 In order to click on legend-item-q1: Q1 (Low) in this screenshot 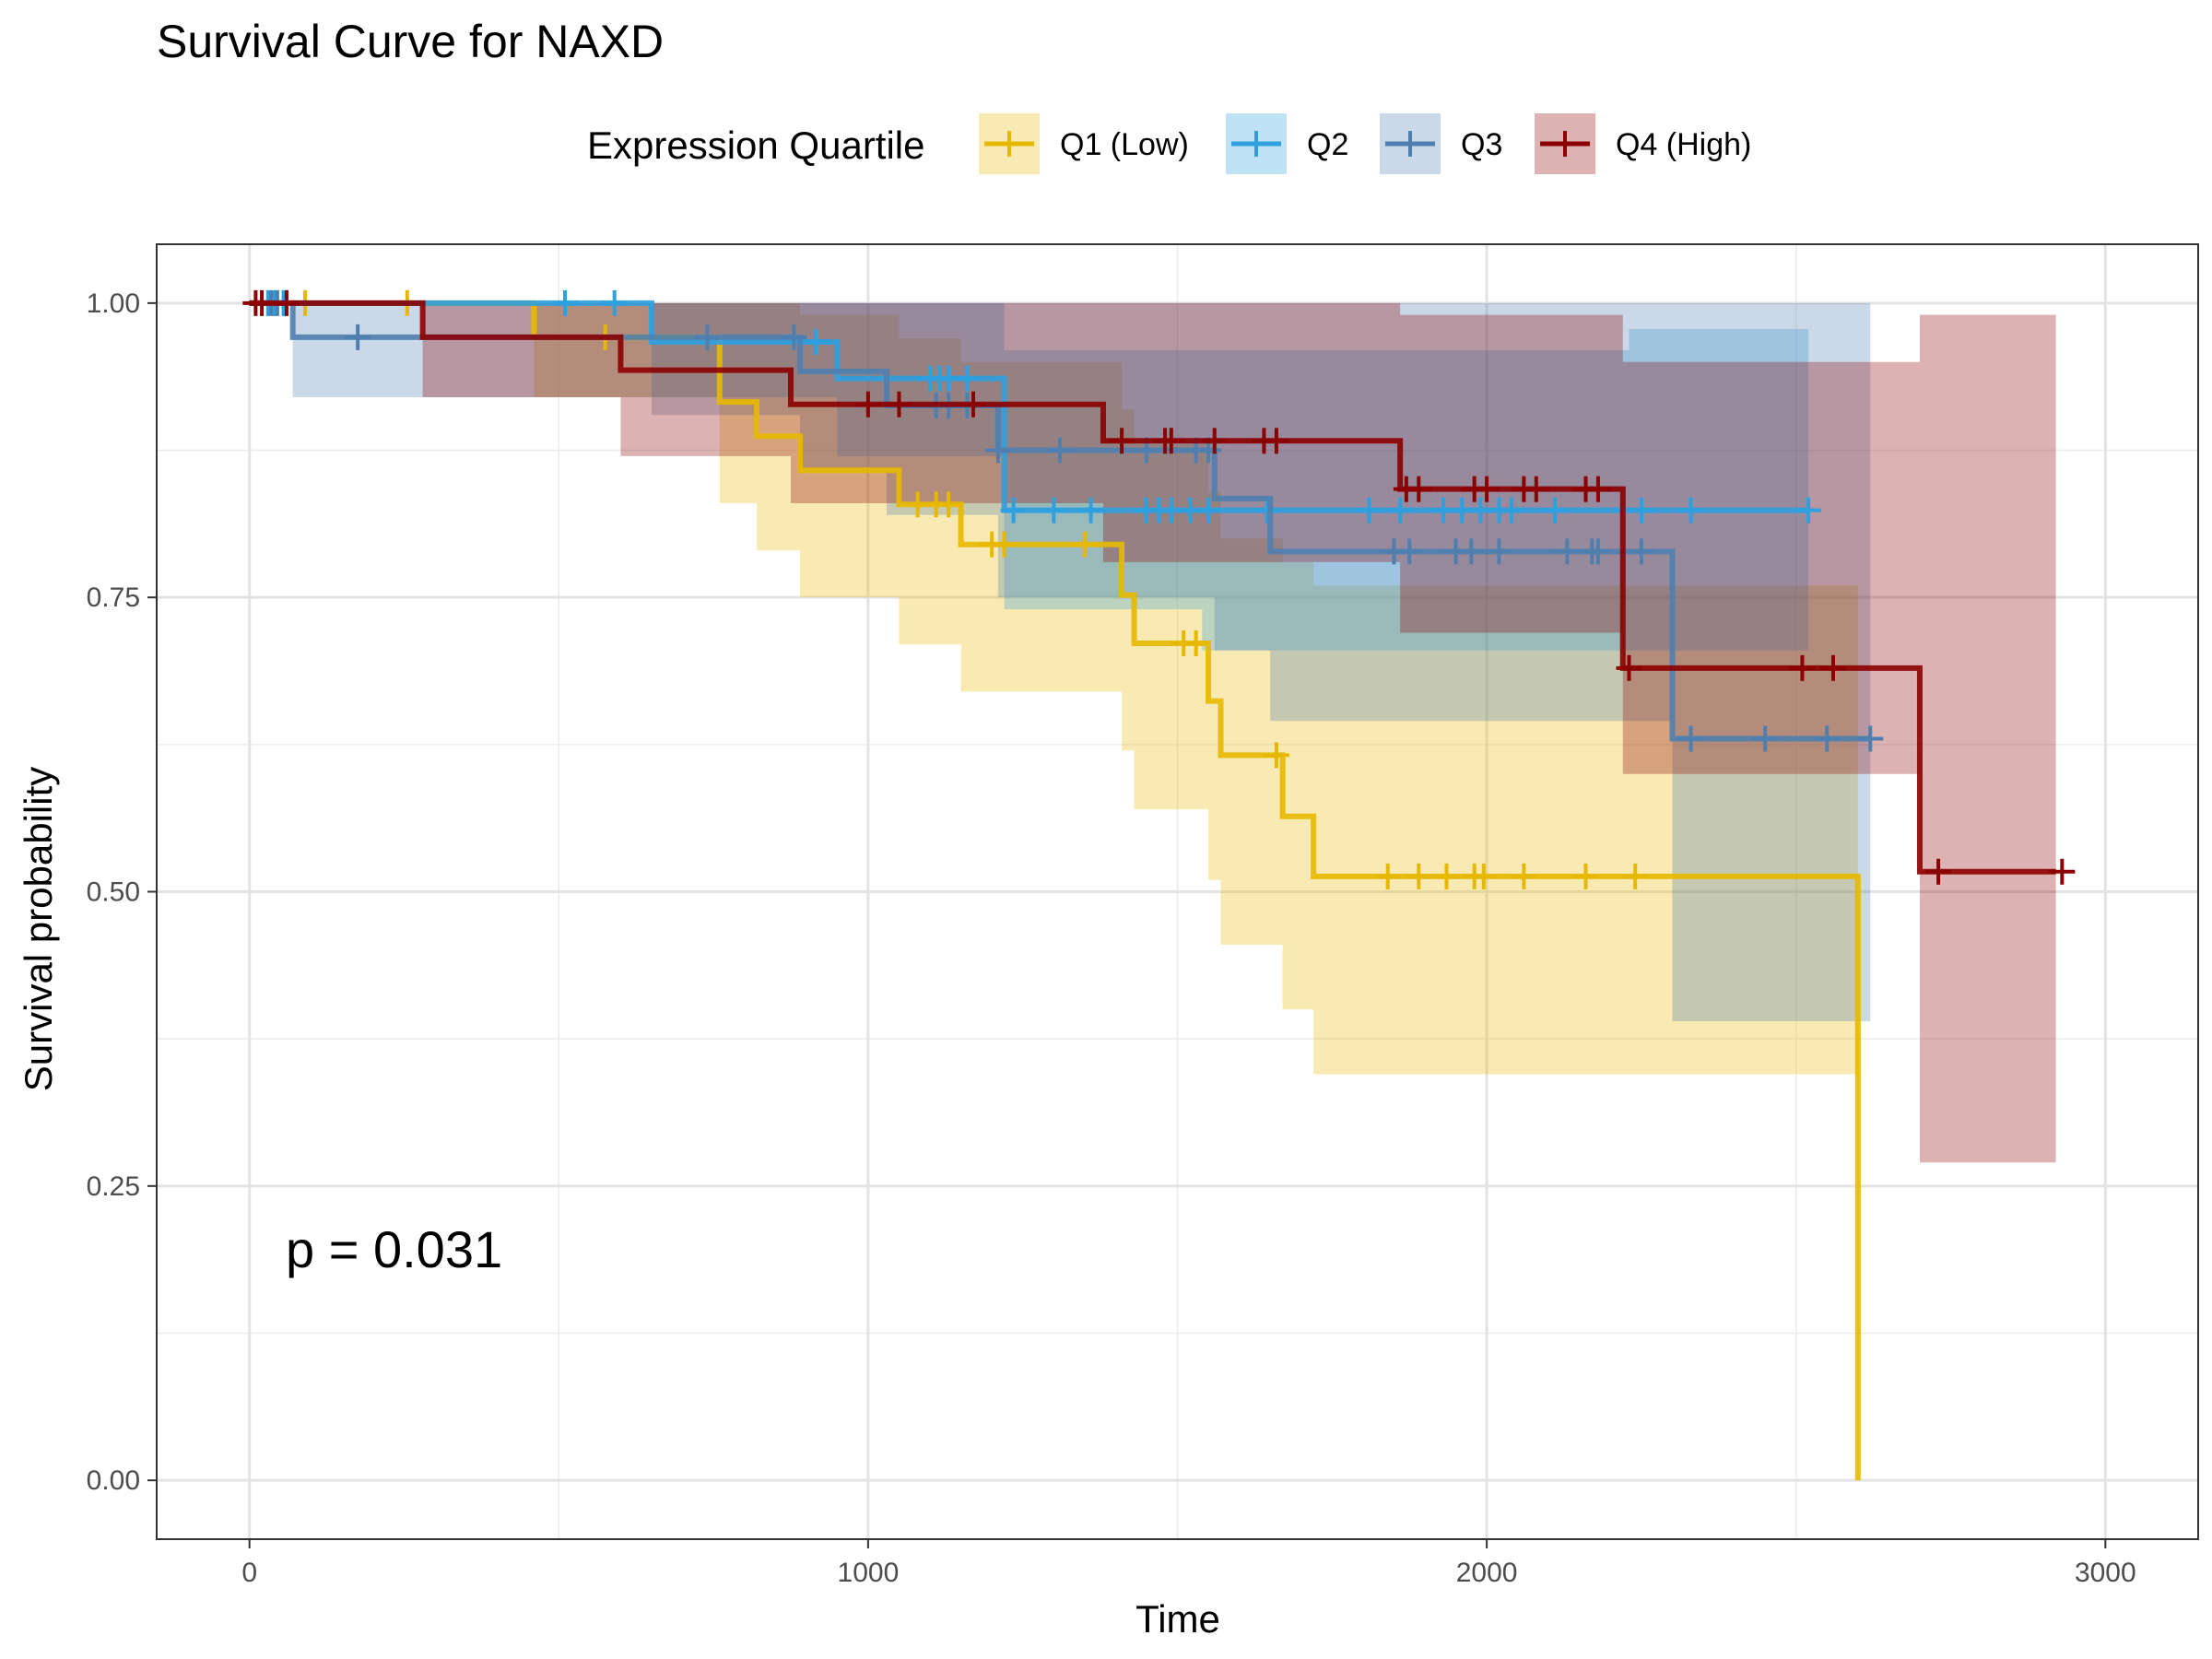, I will do `click(1084, 143)`.